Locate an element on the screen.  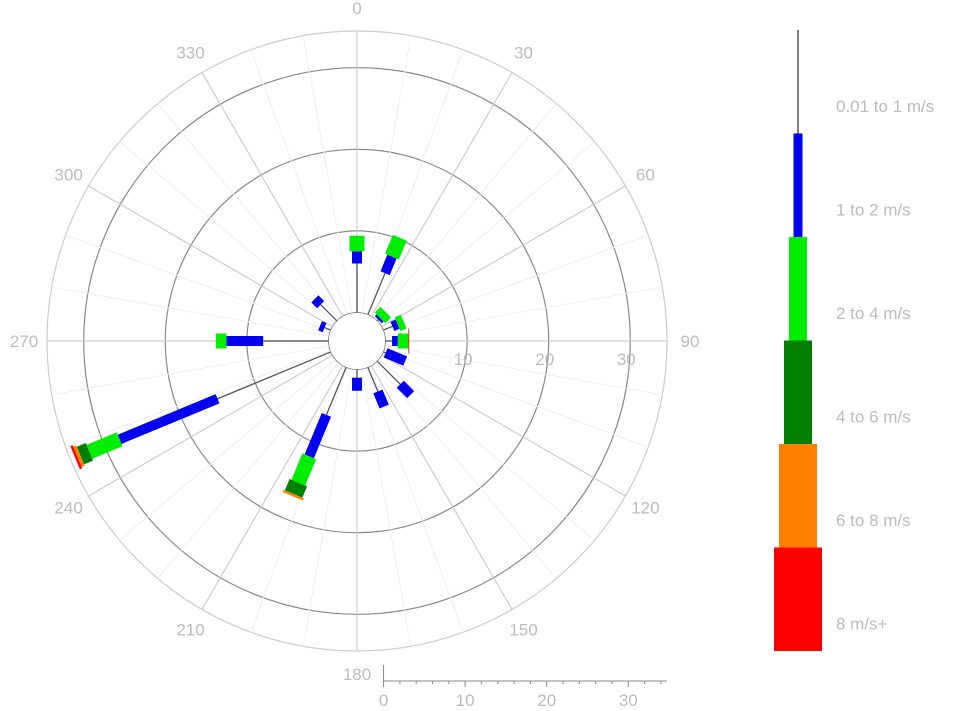
bottom-axis-tick-label: 20 is located at coordinates (546, 700).